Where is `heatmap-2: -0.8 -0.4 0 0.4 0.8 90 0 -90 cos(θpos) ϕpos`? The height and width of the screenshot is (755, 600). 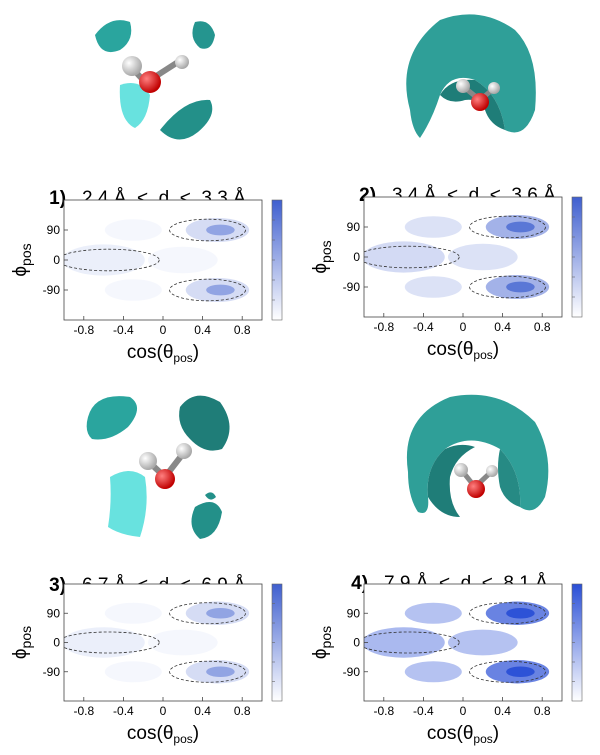 heatmap-2: -0.8 -0.4 0 0.4 0.8 90 0 -90 cos(θpos) ϕpos is located at coordinates (446, 279).